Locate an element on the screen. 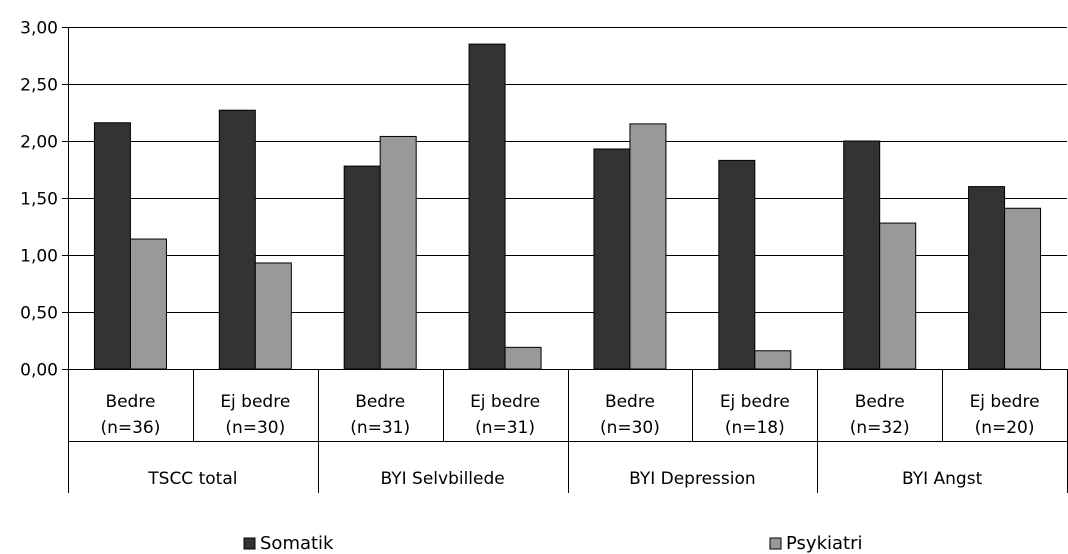 The height and width of the screenshot is (554, 1068). legend-swatch-psykiatri is located at coordinates (775, 543).